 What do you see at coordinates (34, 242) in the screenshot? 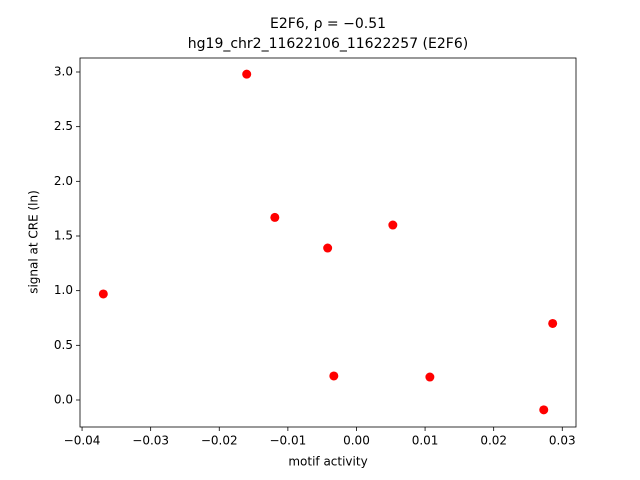
I see `y-axis-label: signal at CRE (ln)` at bounding box center [34, 242].